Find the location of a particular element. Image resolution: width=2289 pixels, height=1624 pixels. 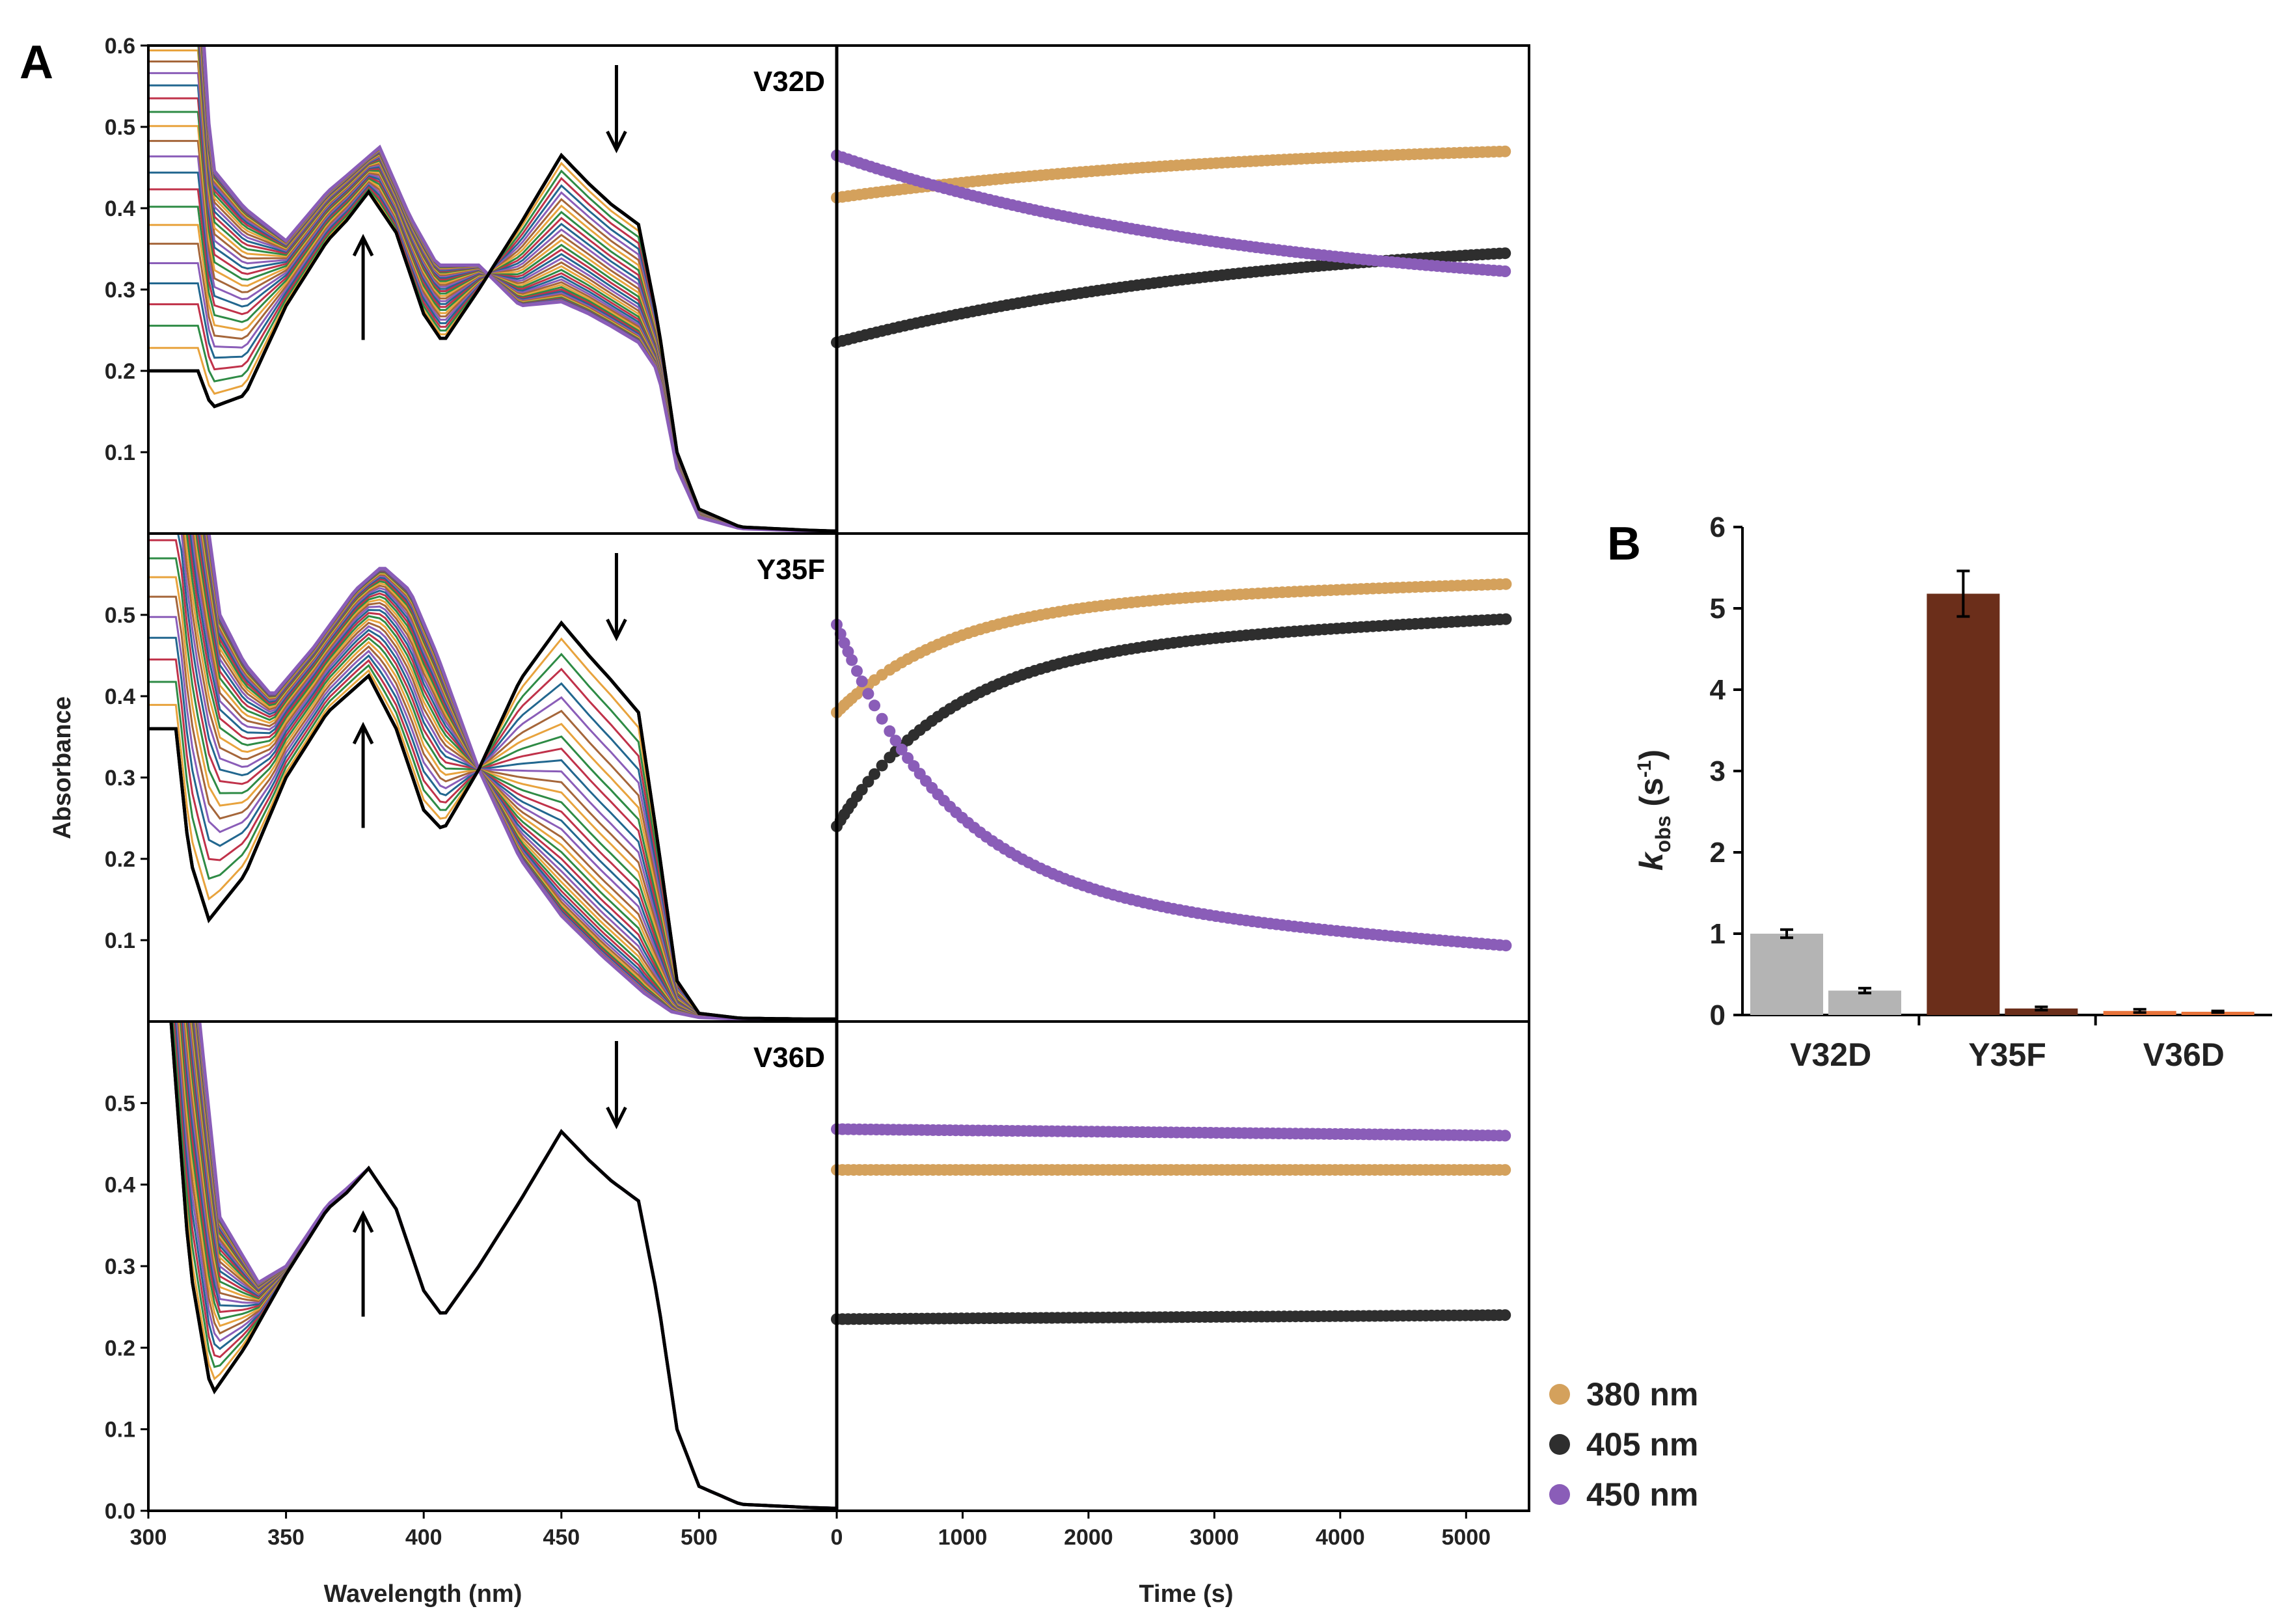

bar-group-y35f: Y35F is located at coordinates (2012, 821).